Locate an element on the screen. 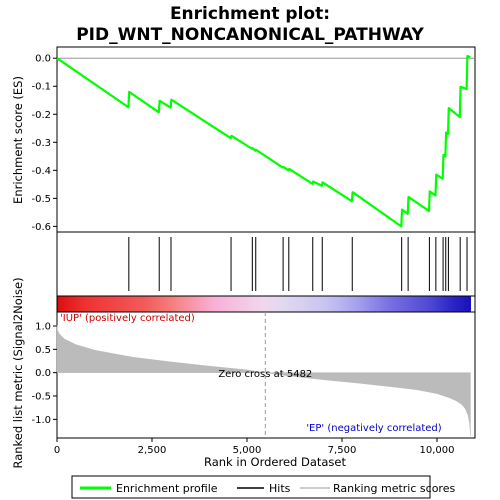 The width and height of the screenshot is (500, 500). metric-y-tick-label: 1.0 is located at coordinates (43, 327).